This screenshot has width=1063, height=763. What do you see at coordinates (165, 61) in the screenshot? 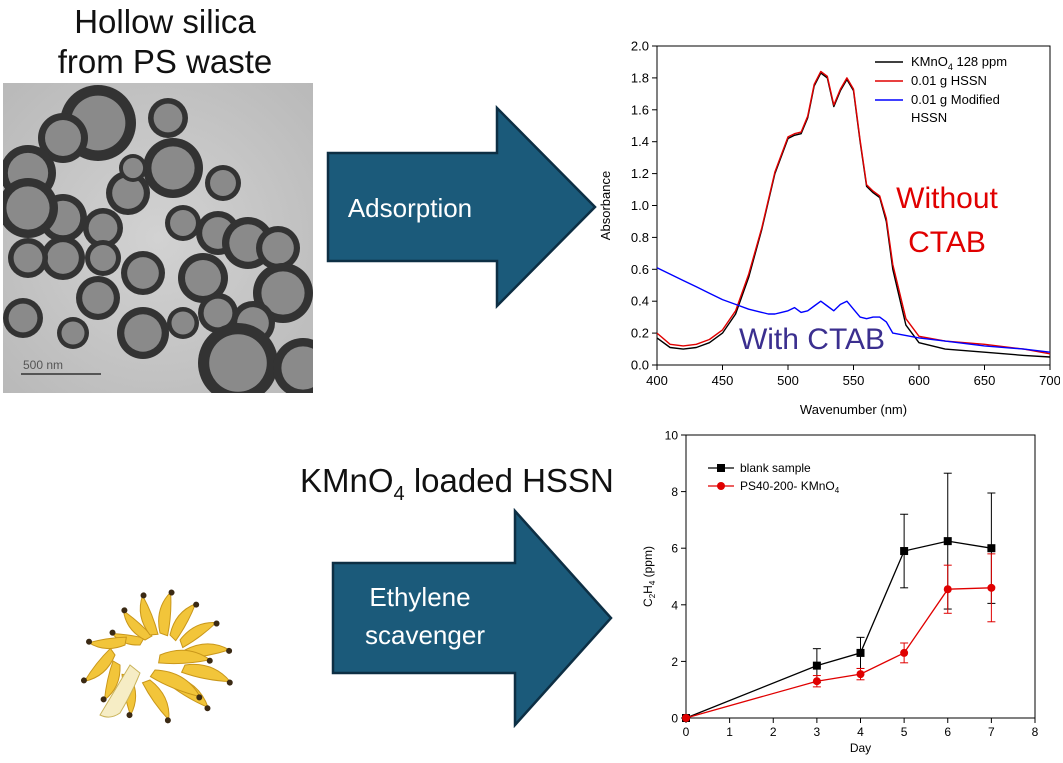
I see `title-line-2: from PS waste` at bounding box center [165, 61].